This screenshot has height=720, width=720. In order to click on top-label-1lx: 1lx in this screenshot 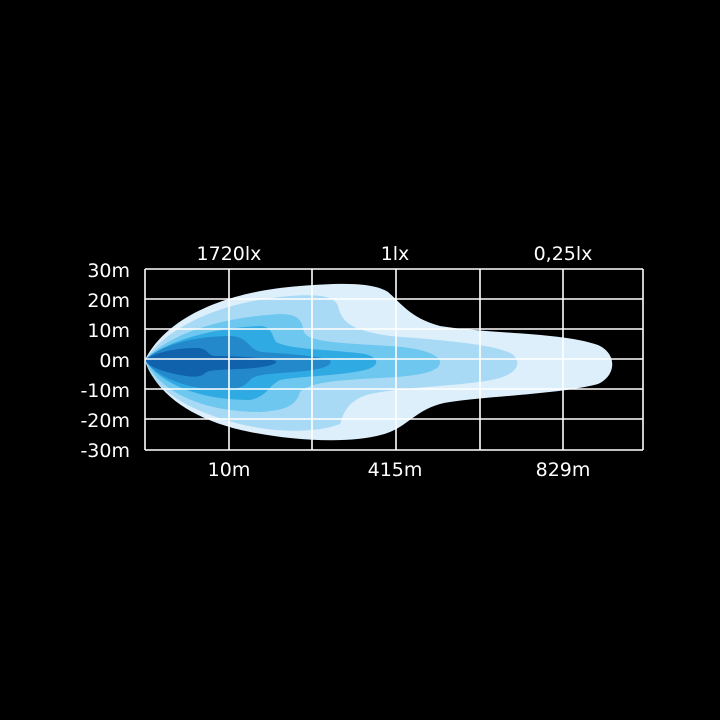, I will do `click(395, 254)`.